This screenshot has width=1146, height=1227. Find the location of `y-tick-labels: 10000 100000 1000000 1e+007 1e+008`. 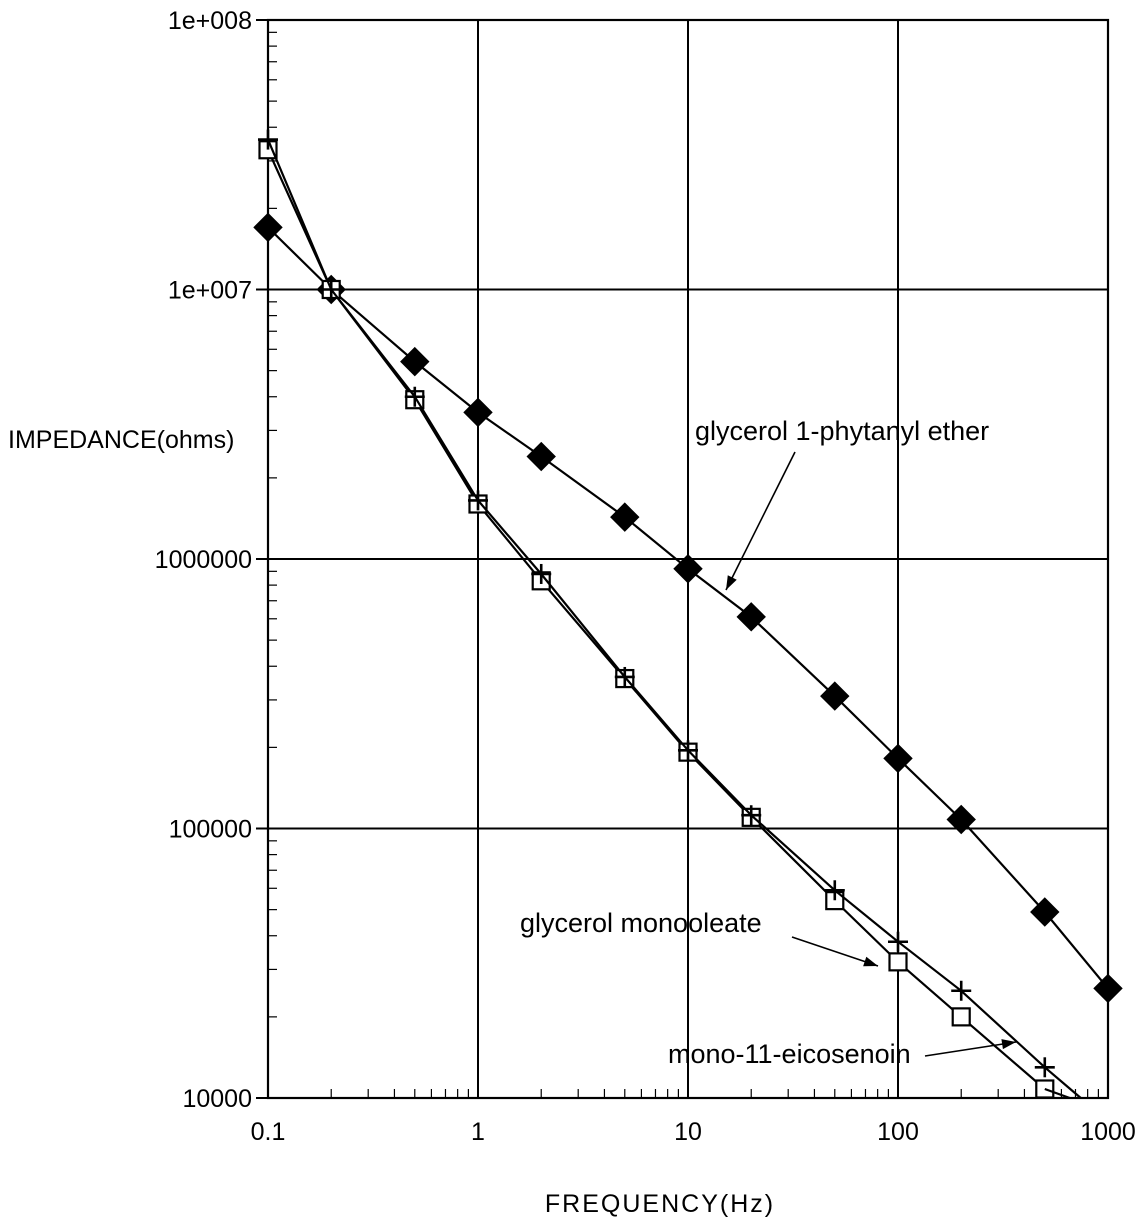

y-tick-labels: 10000 100000 1000000 1e+007 1e+008 is located at coordinates (203, 560).